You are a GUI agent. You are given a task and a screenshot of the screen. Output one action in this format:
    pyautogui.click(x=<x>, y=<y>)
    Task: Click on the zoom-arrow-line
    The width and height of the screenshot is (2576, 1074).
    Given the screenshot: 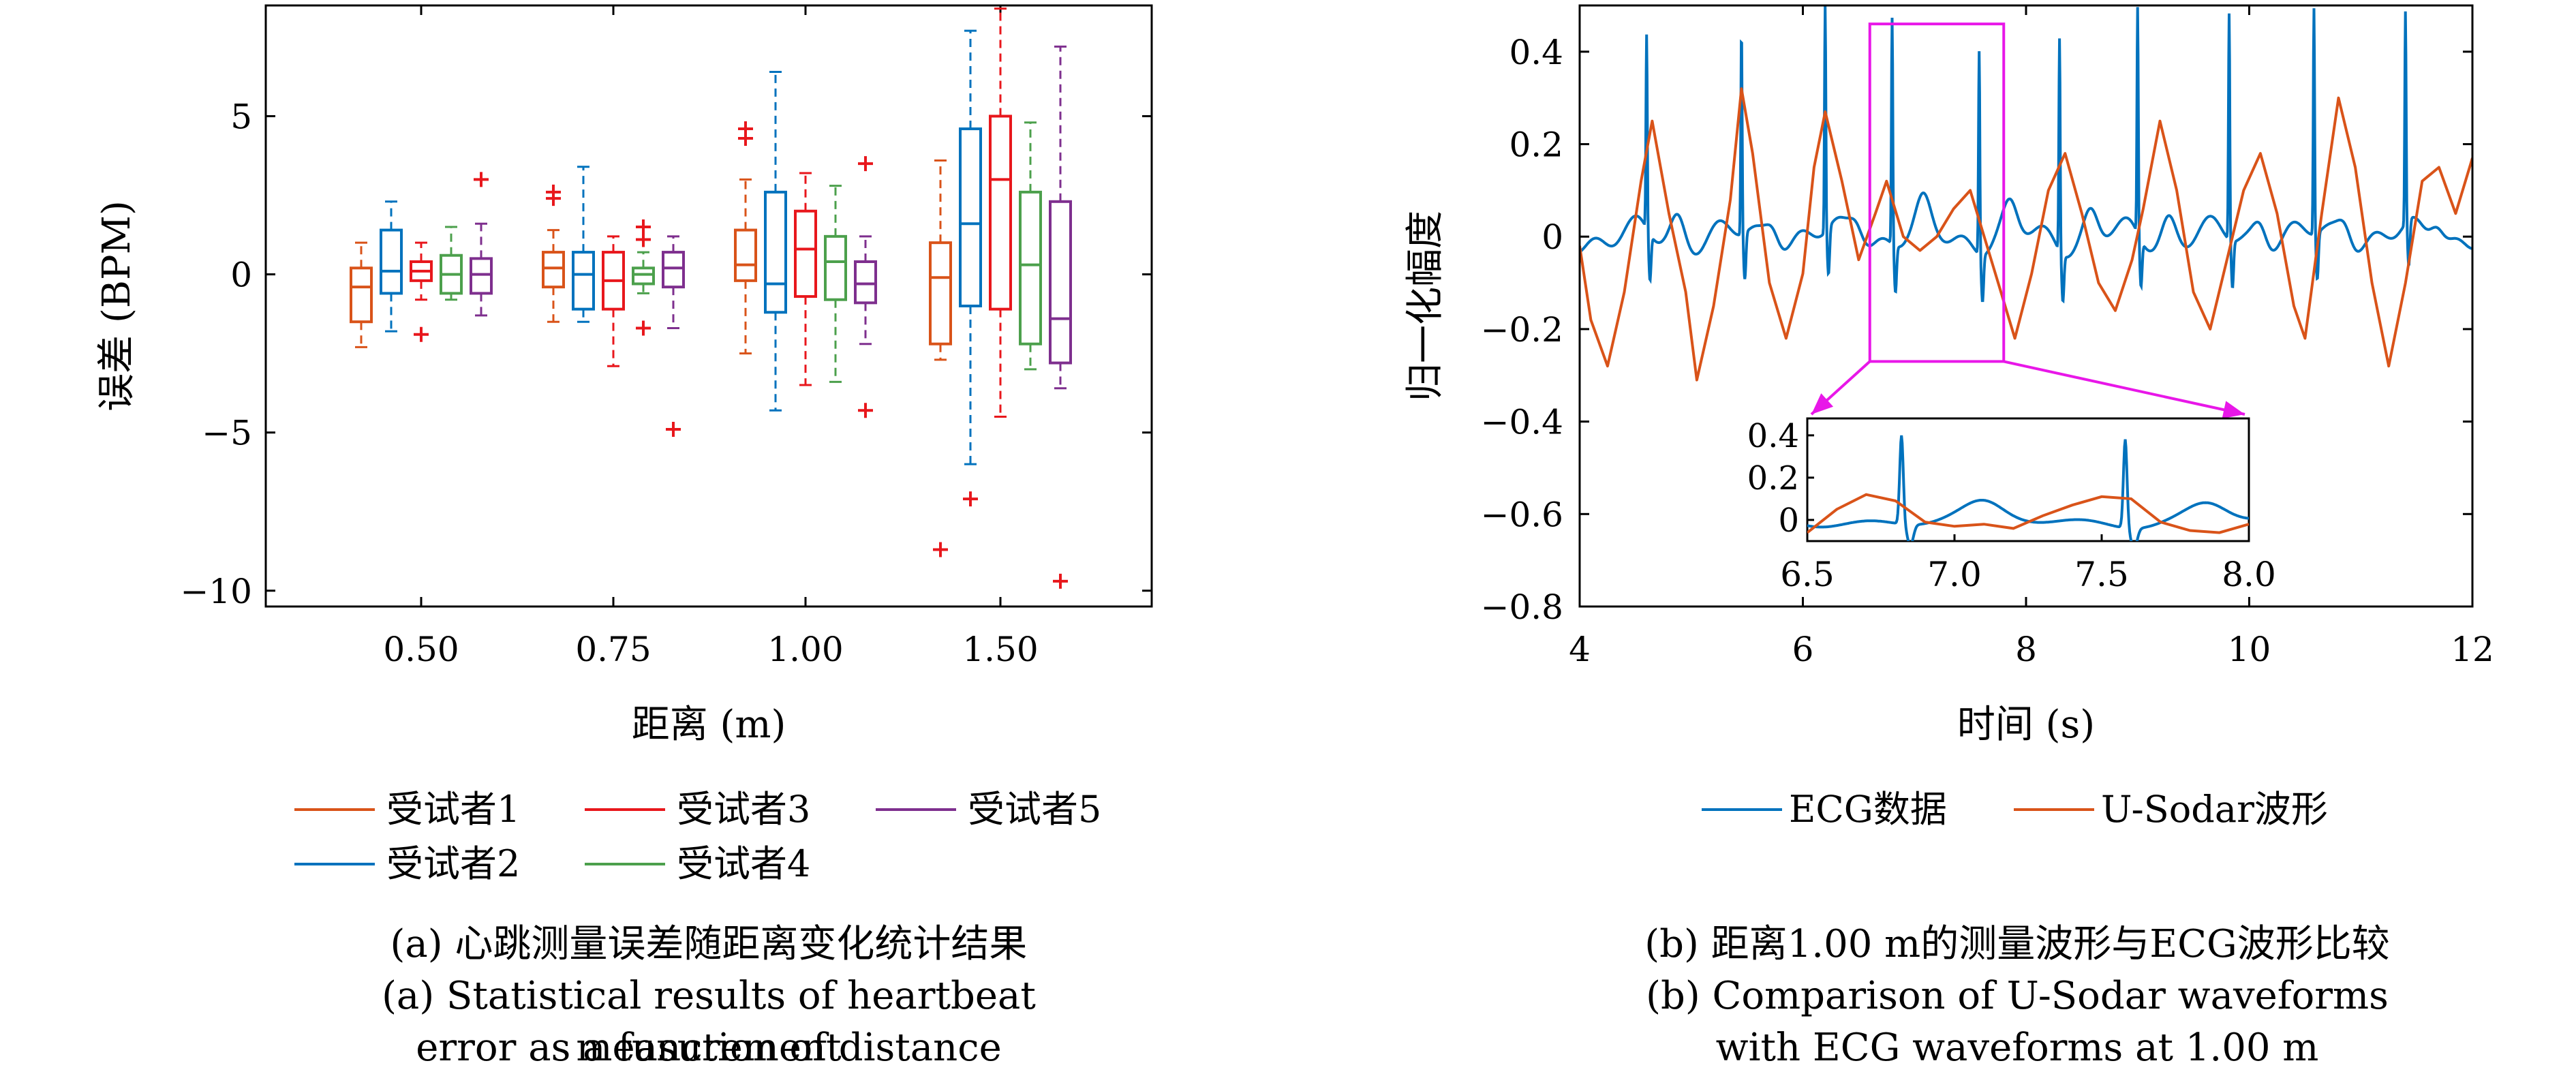 What is the action you would take?
    pyautogui.click(x=2124, y=388)
    